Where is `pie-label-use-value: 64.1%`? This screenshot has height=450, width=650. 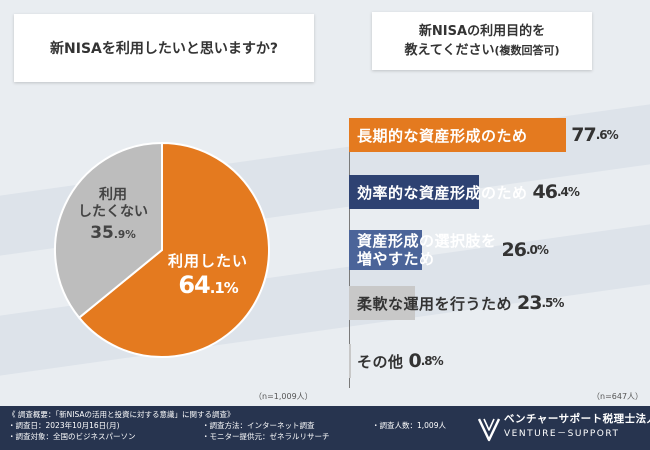 pie-label-use-value: 64.1% is located at coordinates (208, 285).